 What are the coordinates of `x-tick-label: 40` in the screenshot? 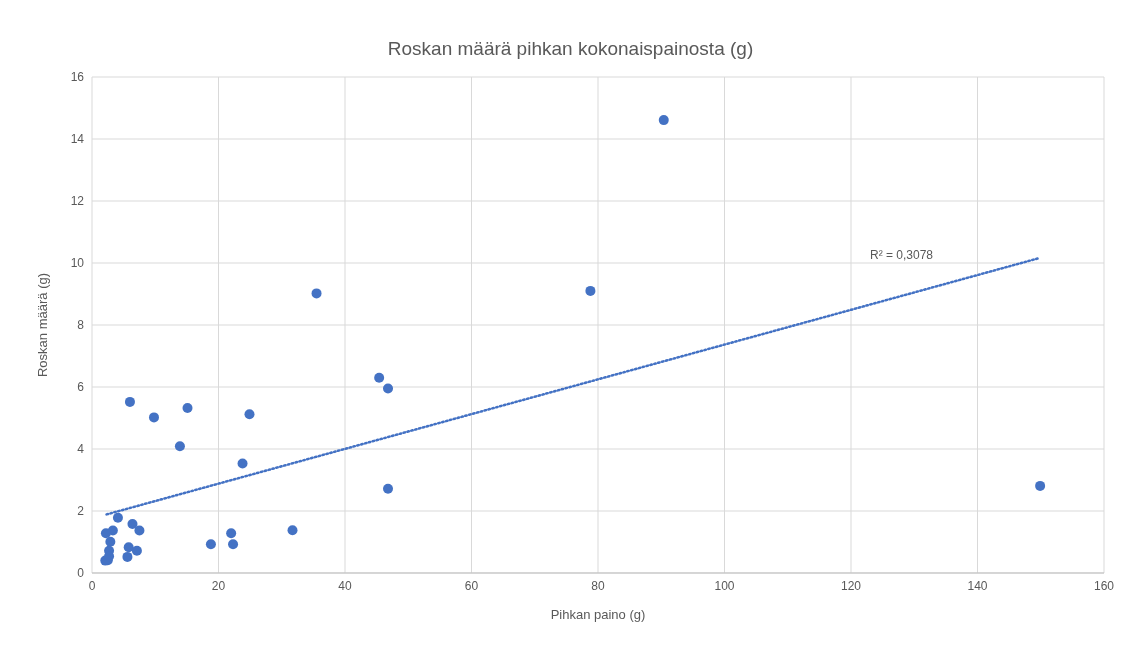 It's located at (345, 585).